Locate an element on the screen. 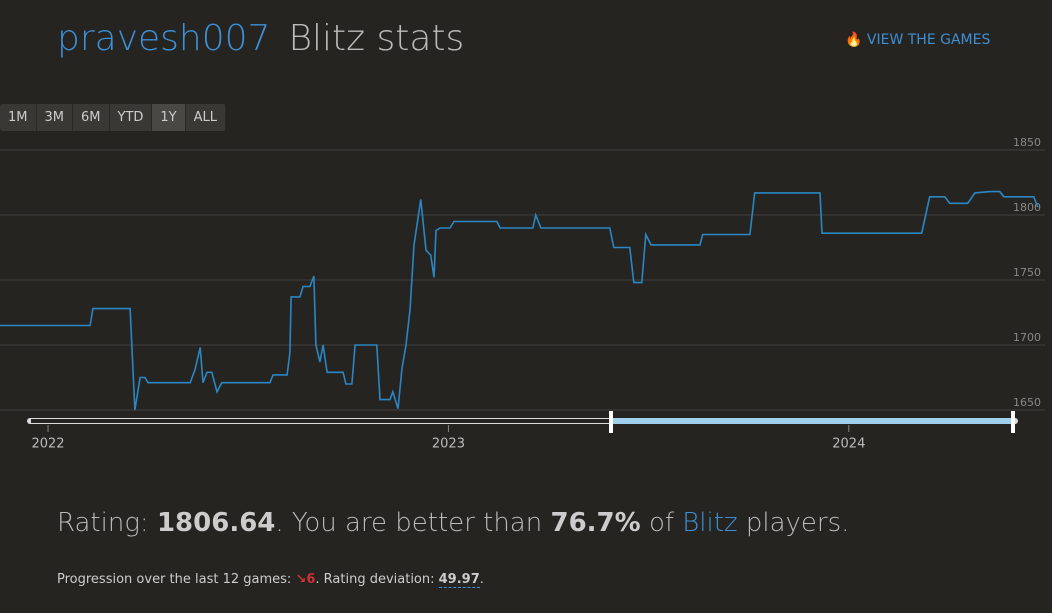 The height and width of the screenshot is (613, 1052). progression: 6 is located at coordinates (311, 579).